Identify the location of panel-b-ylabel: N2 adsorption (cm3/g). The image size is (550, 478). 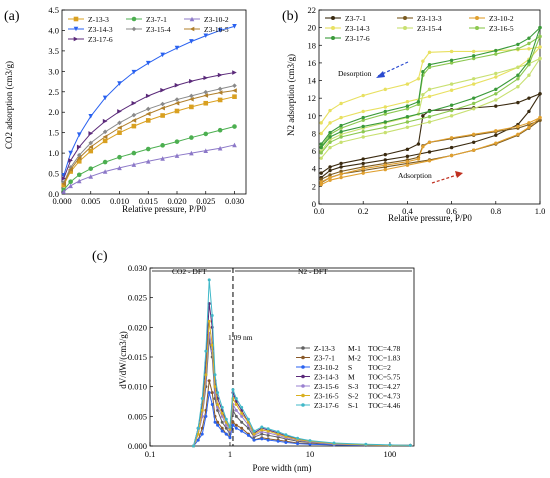
(291, 95).